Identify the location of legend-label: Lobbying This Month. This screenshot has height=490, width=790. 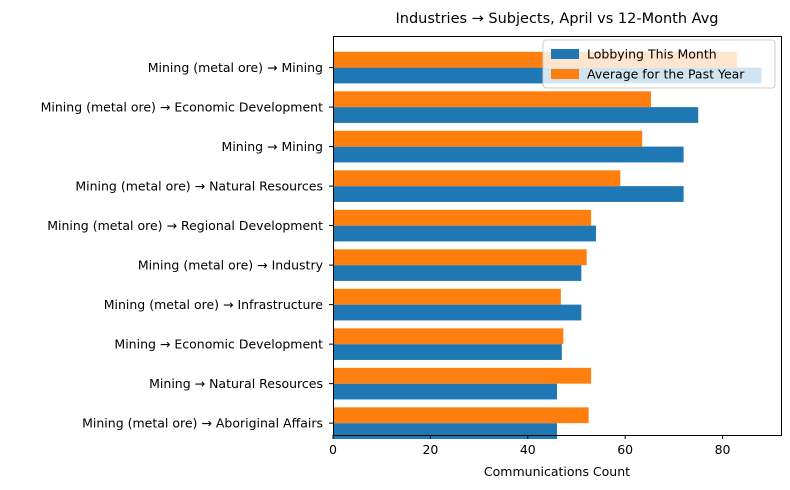
(652, 54).